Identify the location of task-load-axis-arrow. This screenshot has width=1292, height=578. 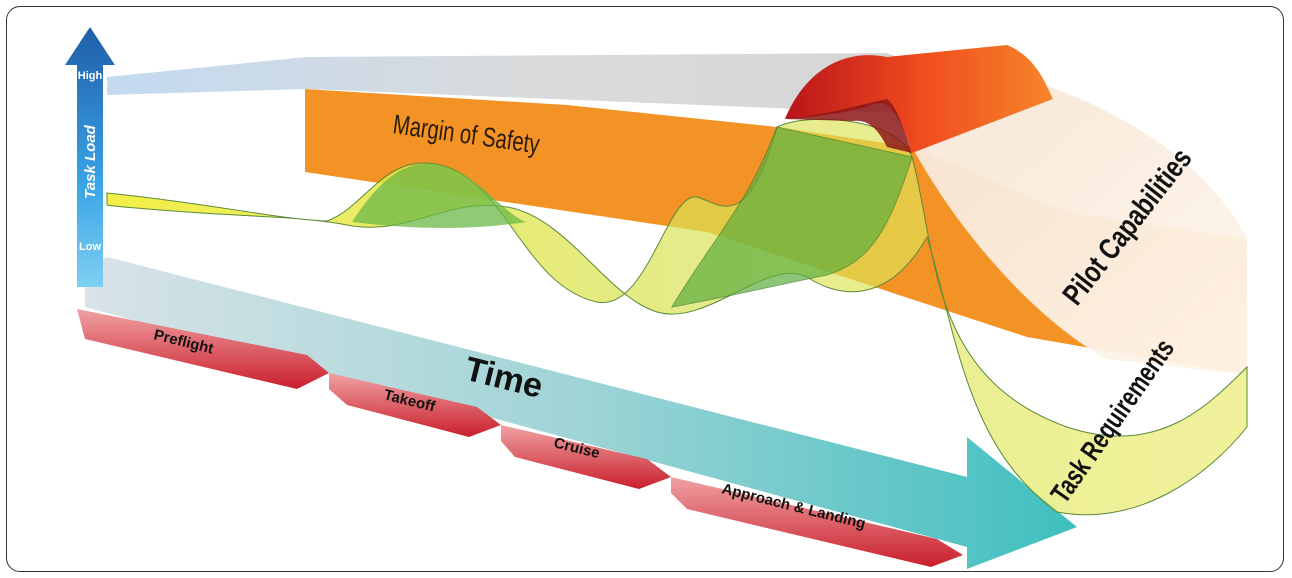
(90, 157).